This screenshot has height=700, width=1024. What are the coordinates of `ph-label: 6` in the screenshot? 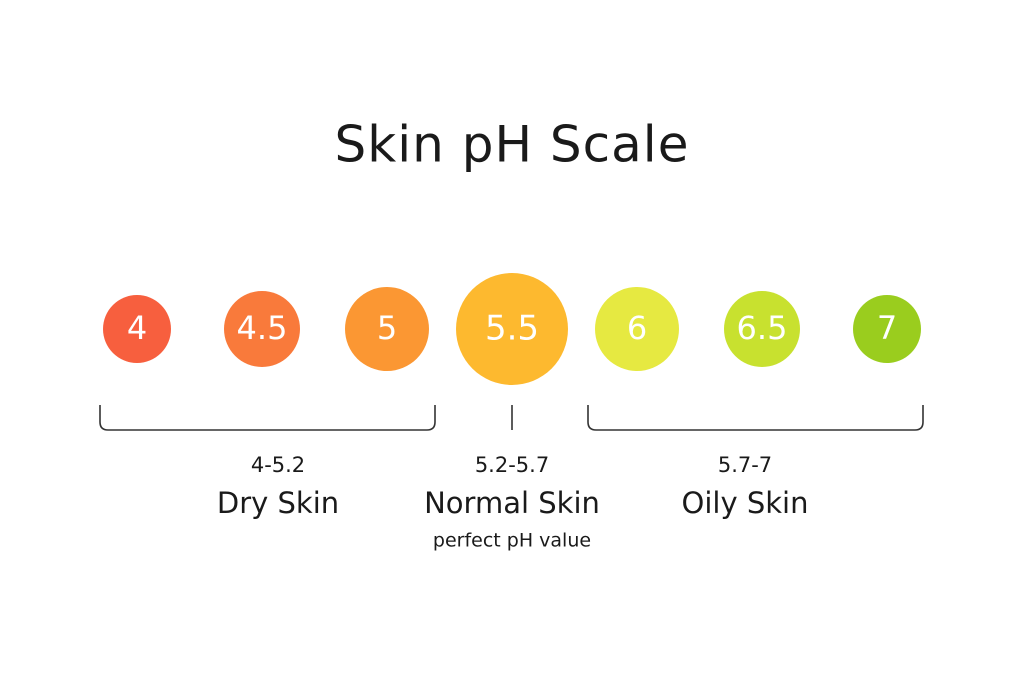 It's located at (637, 328).